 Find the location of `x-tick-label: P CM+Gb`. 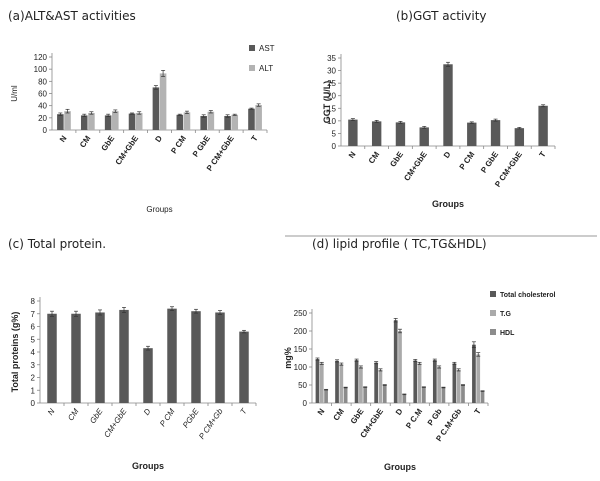

x-tick-label: P CM+Gb is located at coordinates (211, 424).